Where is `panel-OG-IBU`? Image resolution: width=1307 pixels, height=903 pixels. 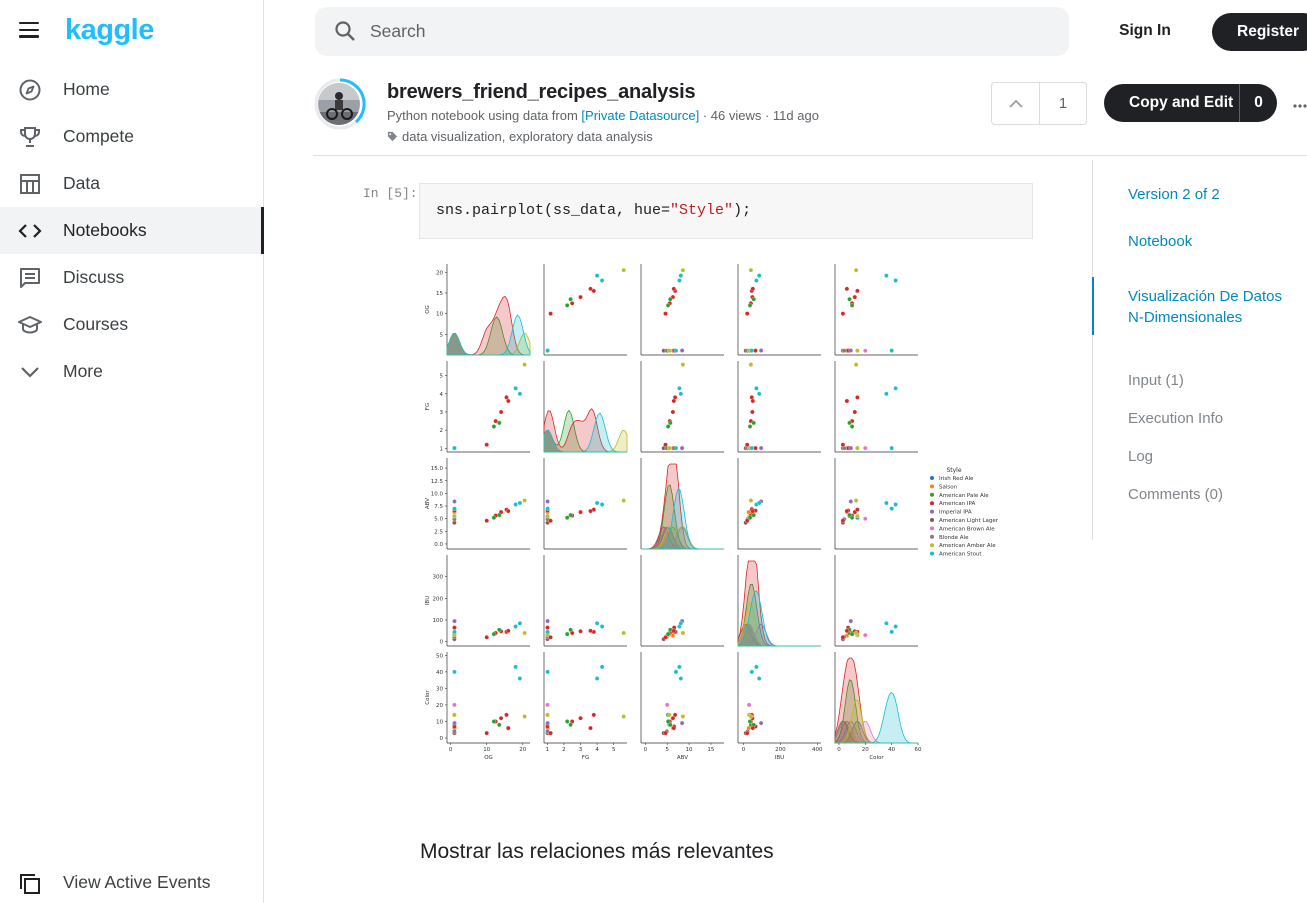
panel-OG-IBU is located at coordinates (779, 310).